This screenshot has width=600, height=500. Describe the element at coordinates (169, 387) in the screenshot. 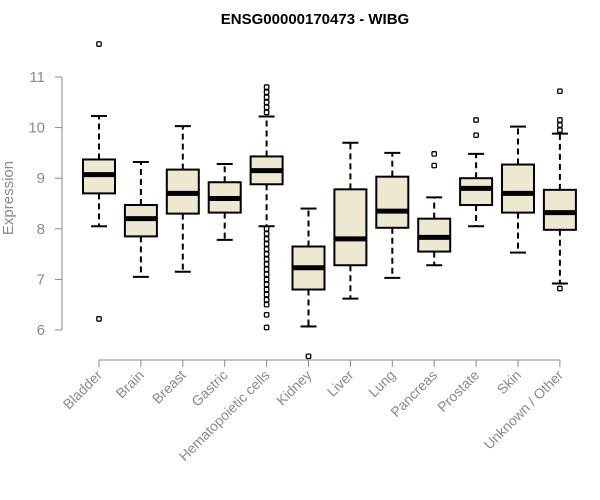

I see `x-tick-label: Breast` at that location.